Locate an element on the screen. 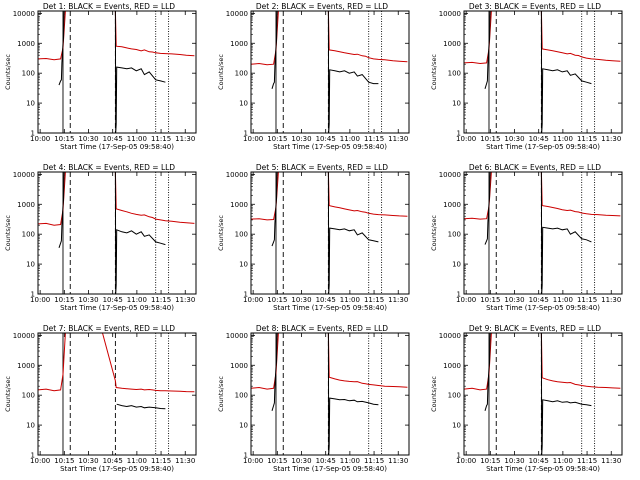 This screenshot has width=640, height=480. panel-title: Det 9: BLACK = Events, RED = LLD is located at coordinates (535, 328).